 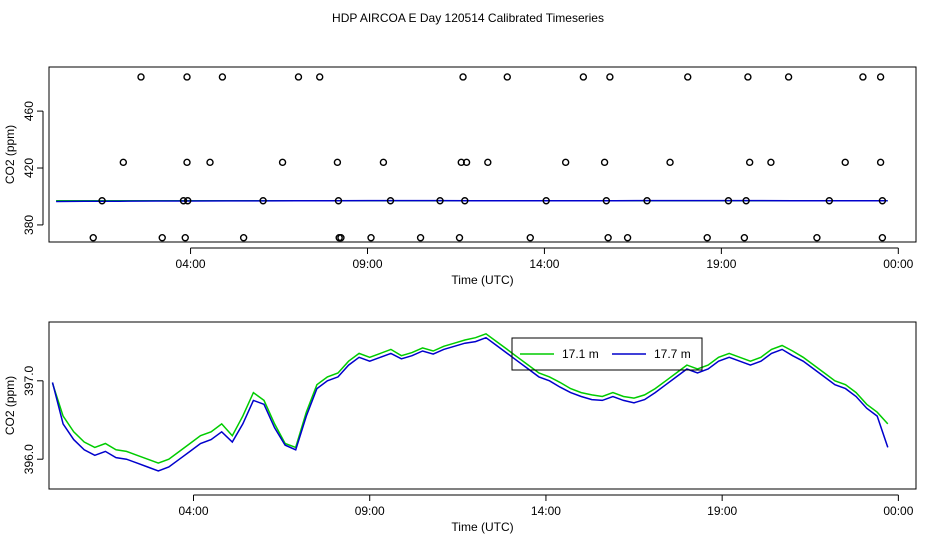 I want to click on legend-label: 17.1 m, so click(x=580, y=354).